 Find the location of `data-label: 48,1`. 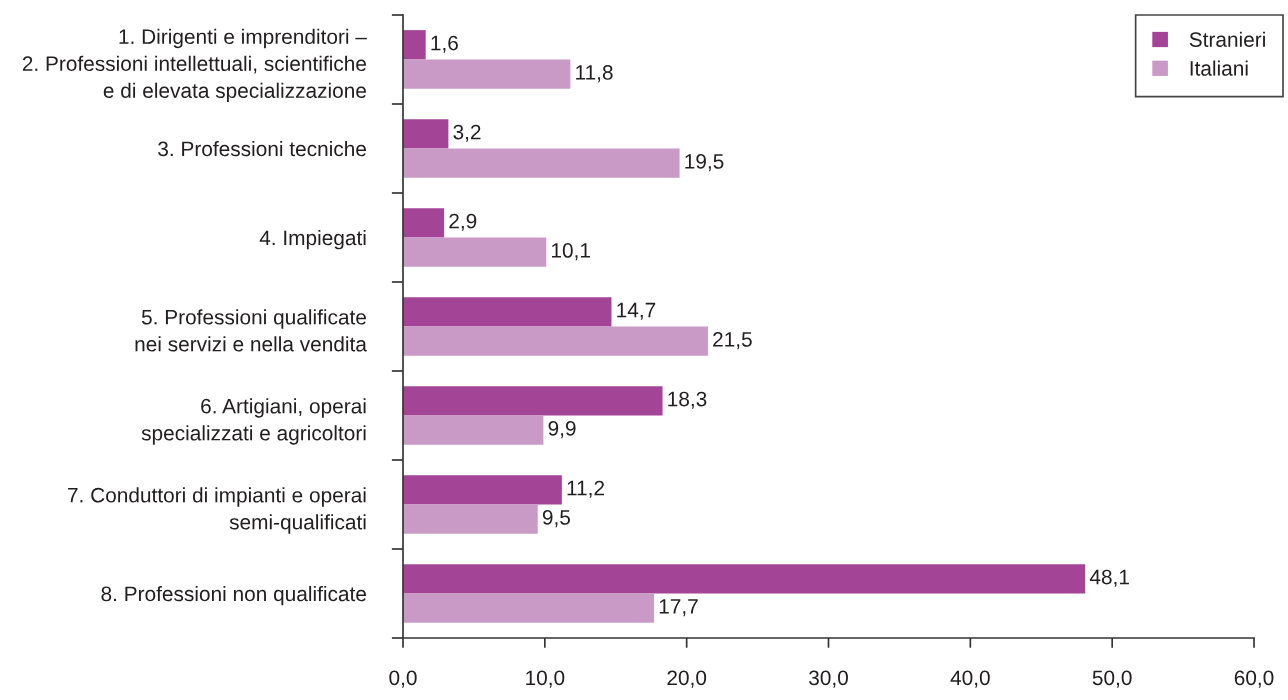

data-label: 48,1 is located at coordinates (1109, 578).